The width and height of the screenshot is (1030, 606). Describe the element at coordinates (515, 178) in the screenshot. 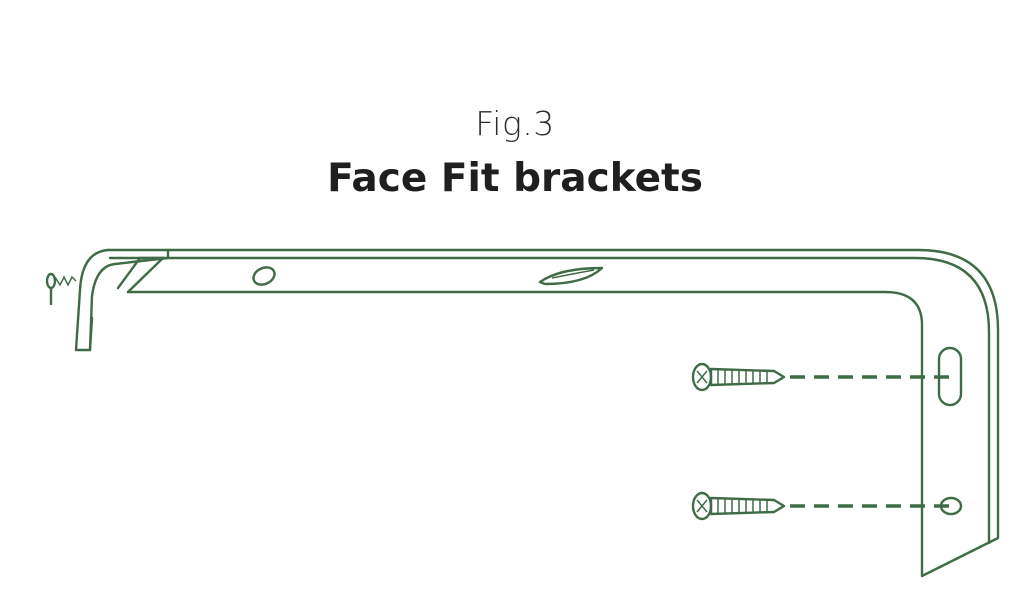

I see `figure-title: Face Fit brackets` at that location.